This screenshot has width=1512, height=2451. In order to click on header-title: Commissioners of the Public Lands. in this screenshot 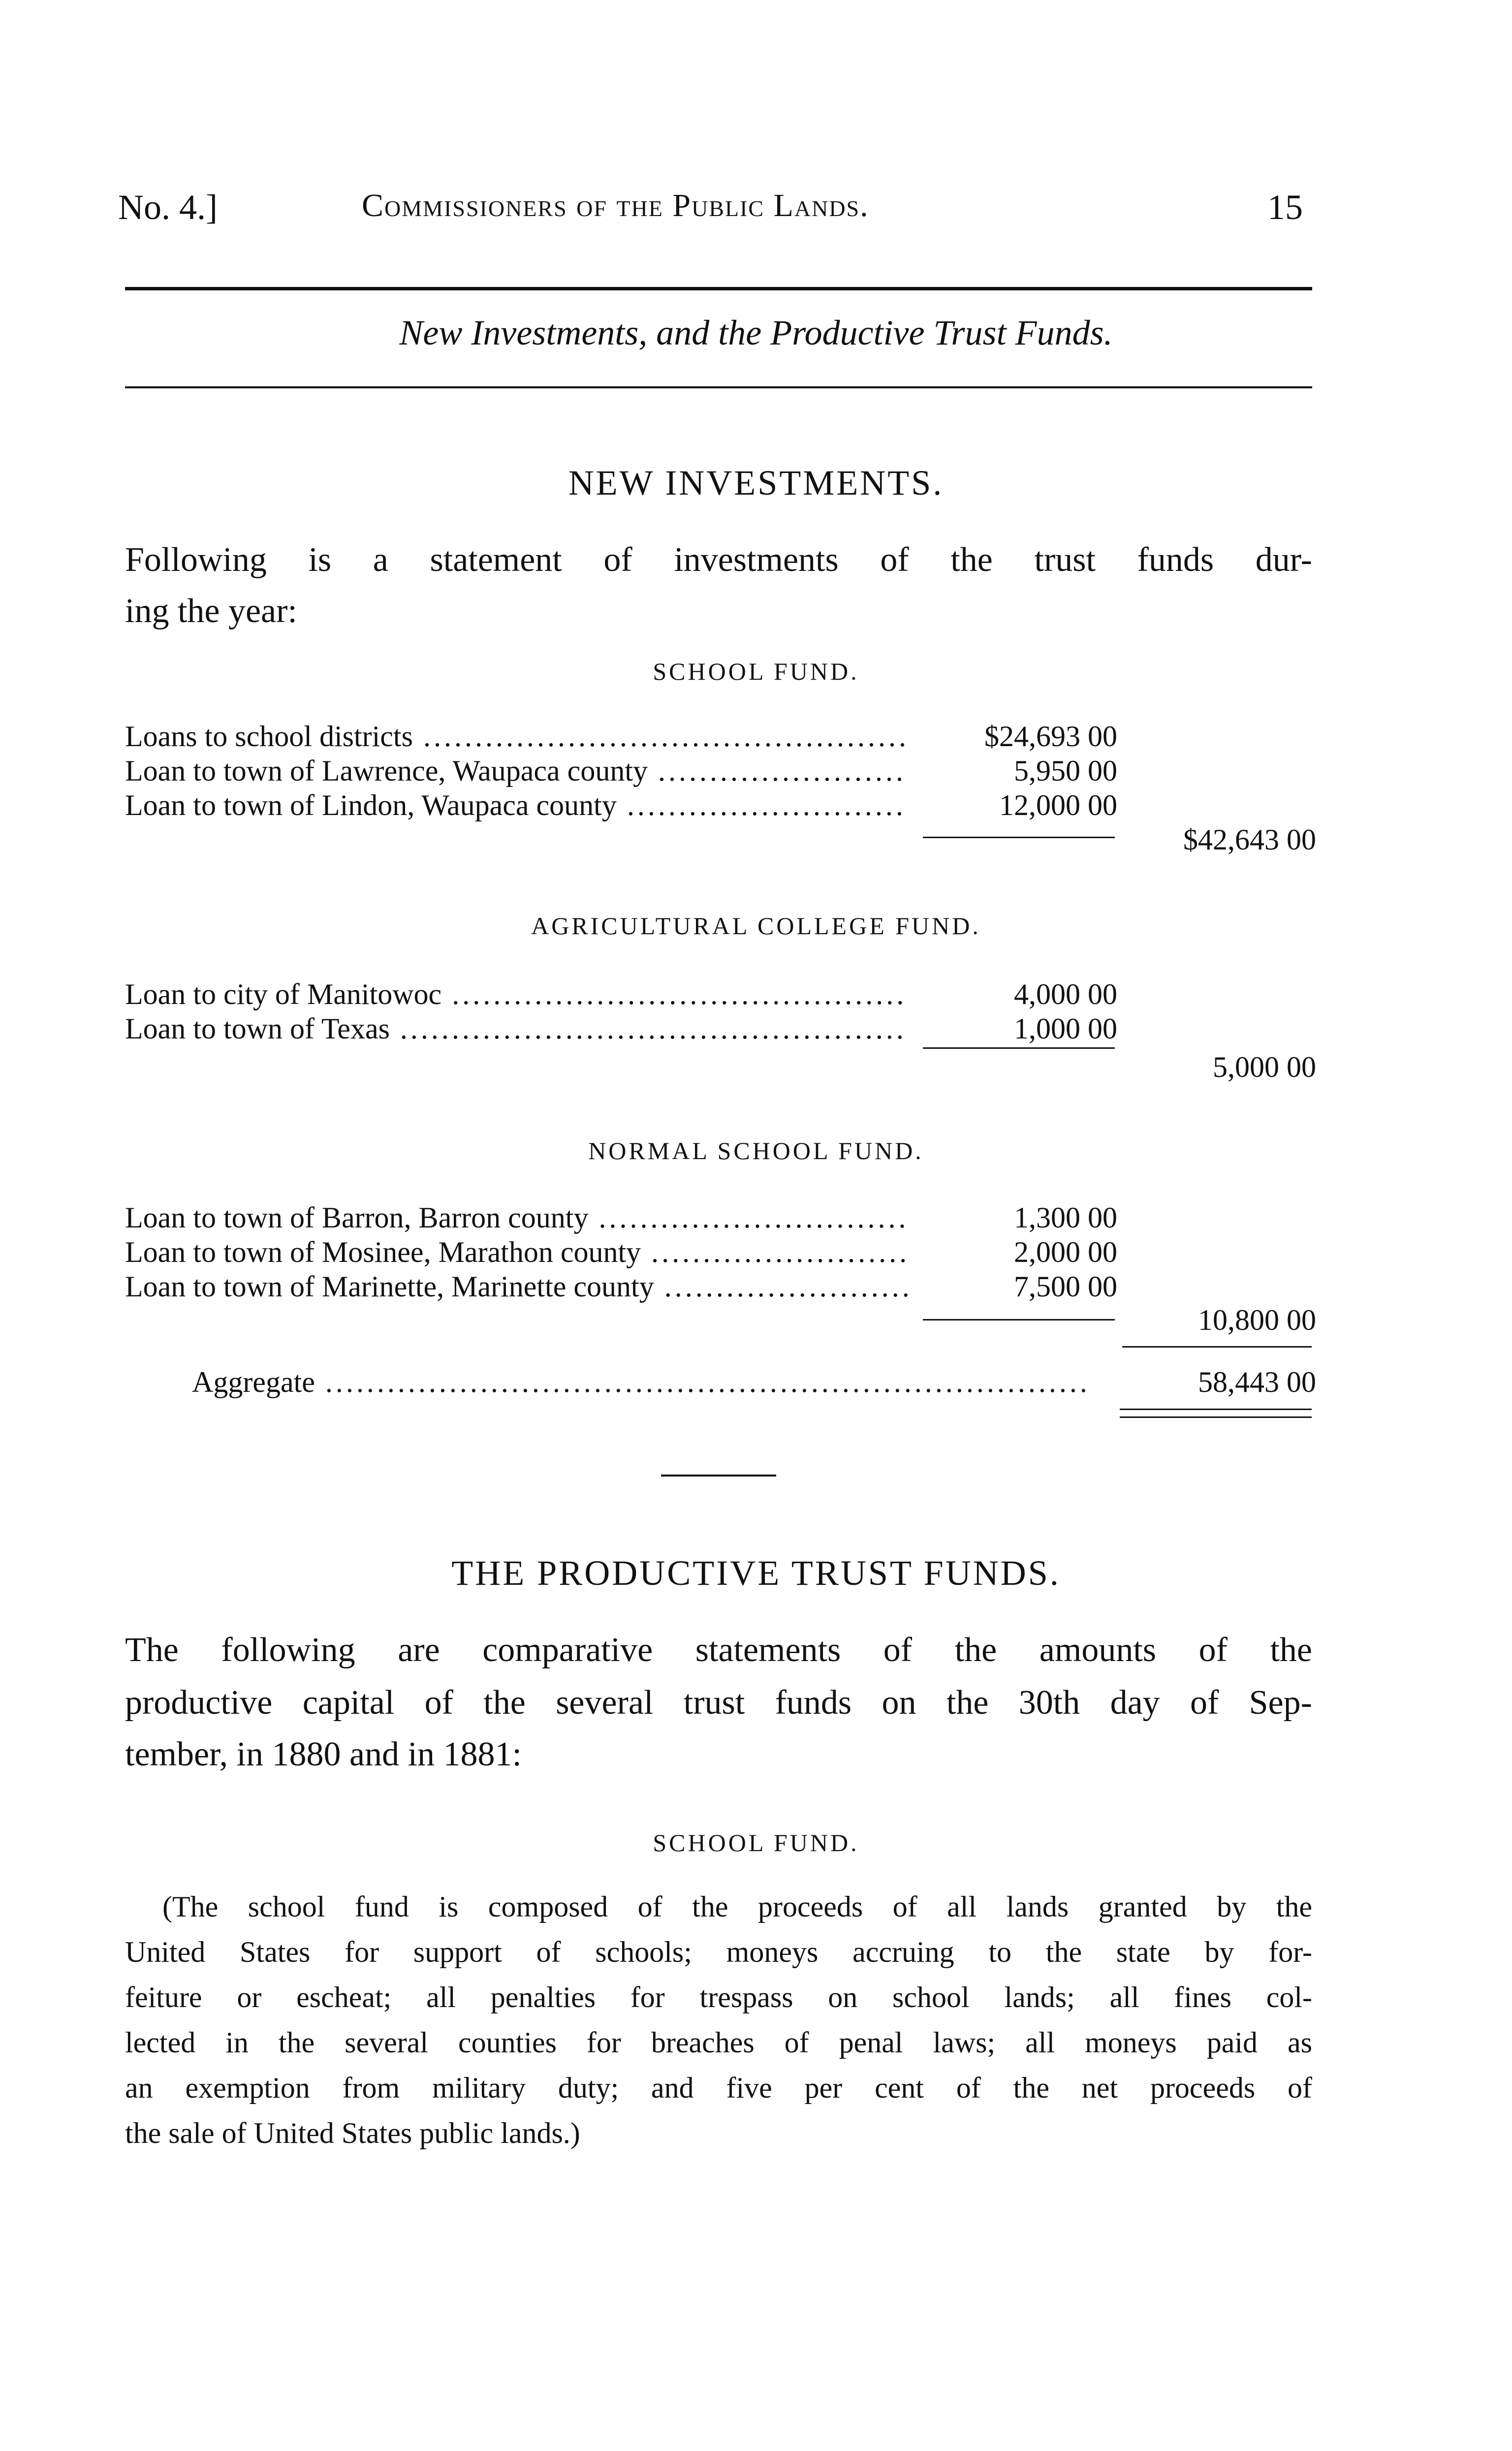, I will do `click(615, 205)`.